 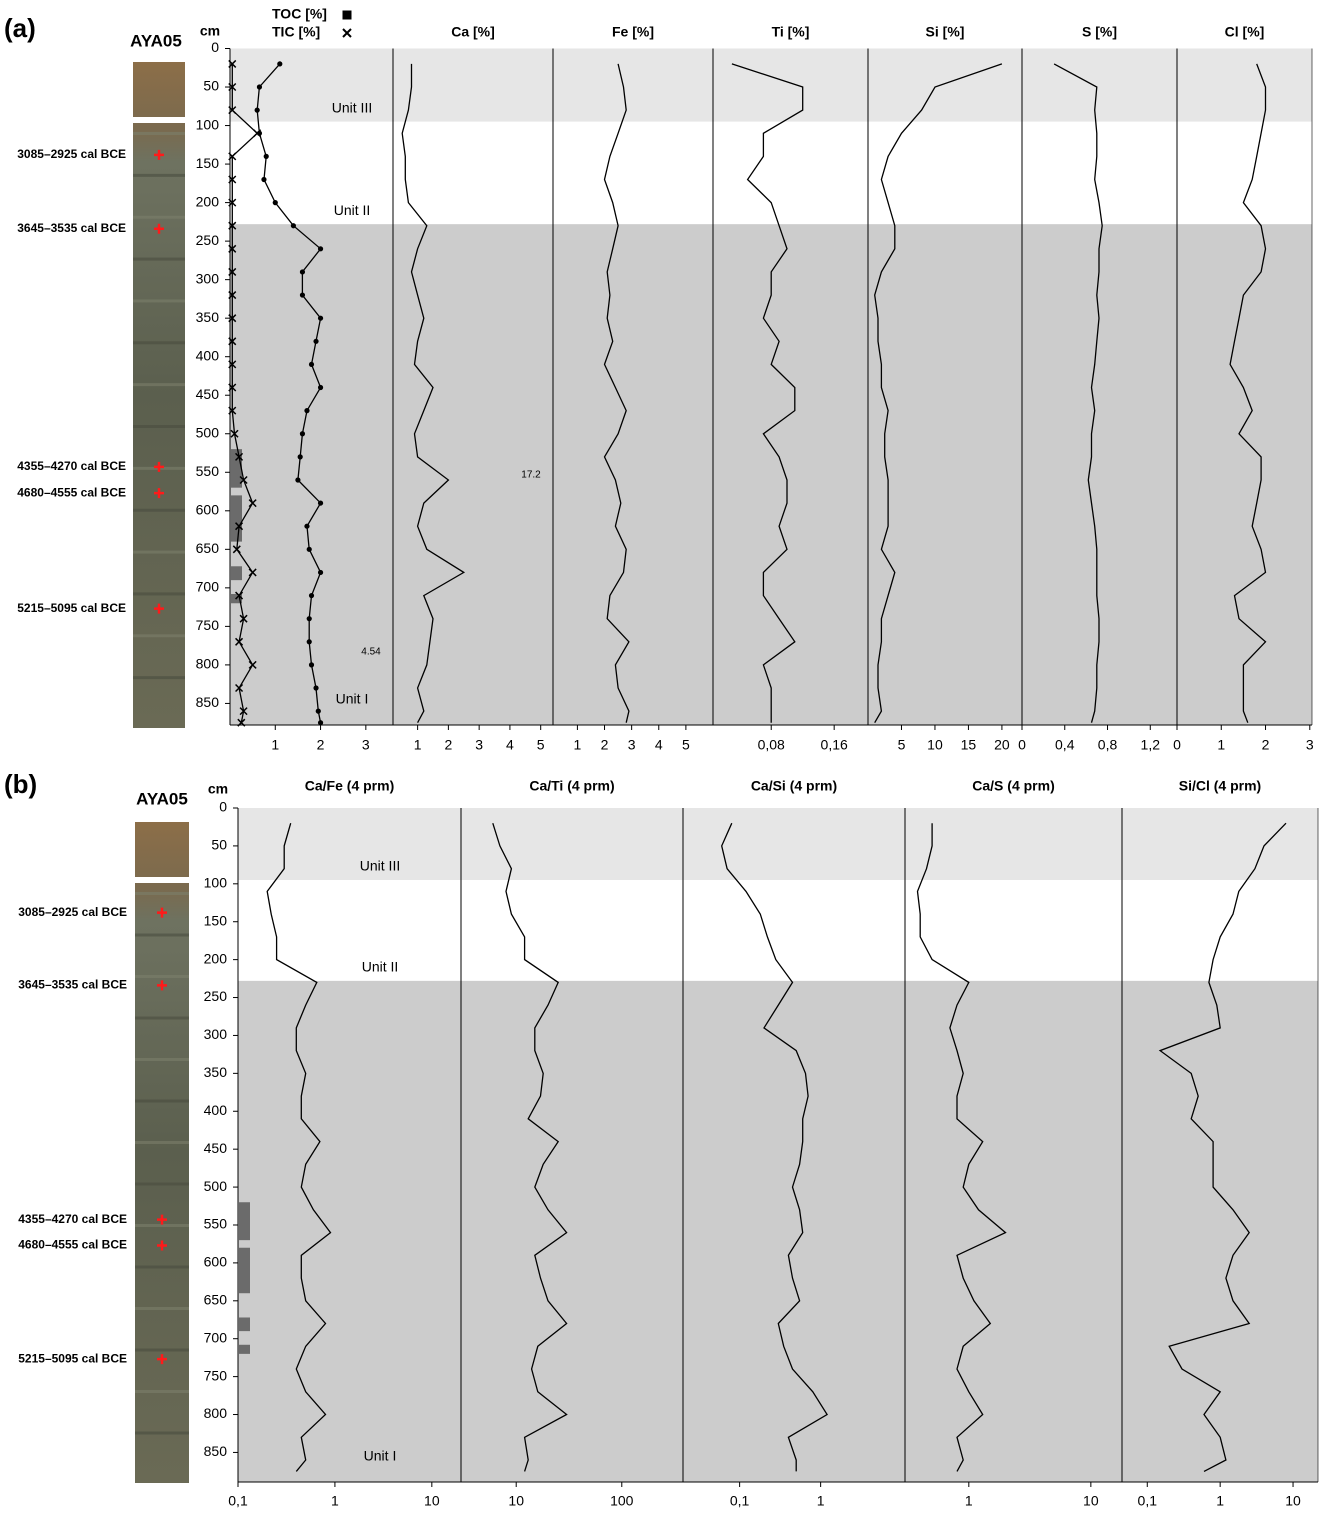 What do you see at coordinates (516, 1501) in the screenshot?
I see `x-tick-label: 10` at bounding box center [516, 1501].